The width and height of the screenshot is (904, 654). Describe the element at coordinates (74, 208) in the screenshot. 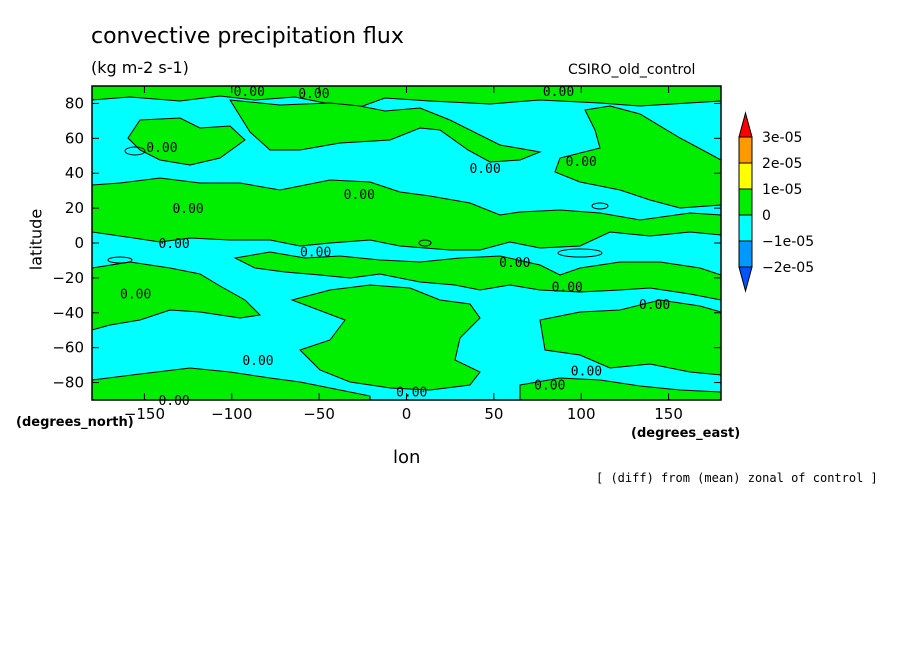

I see `y-tick-label: 20` at that location.